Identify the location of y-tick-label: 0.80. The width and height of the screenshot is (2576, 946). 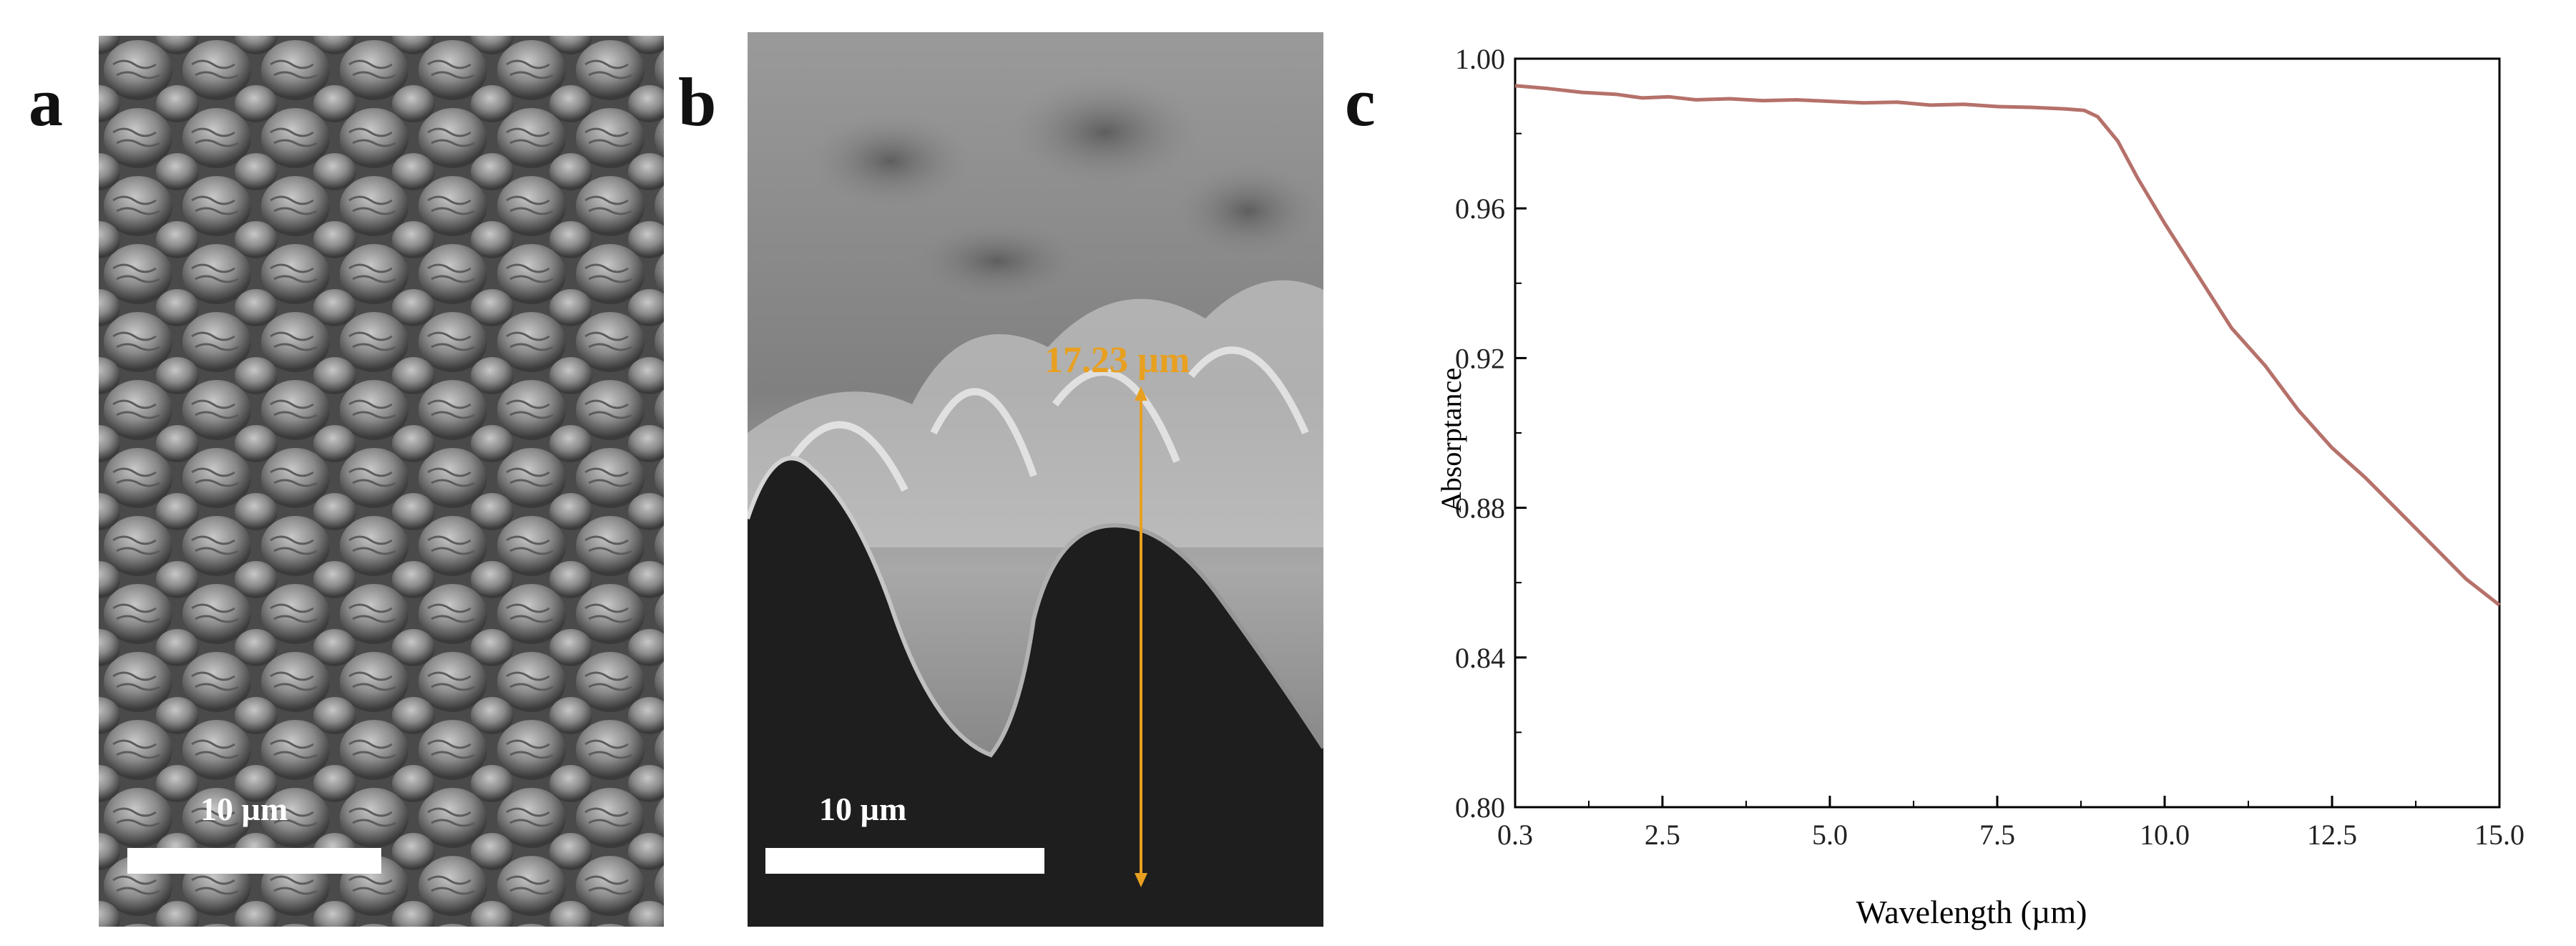
(1480, 807).